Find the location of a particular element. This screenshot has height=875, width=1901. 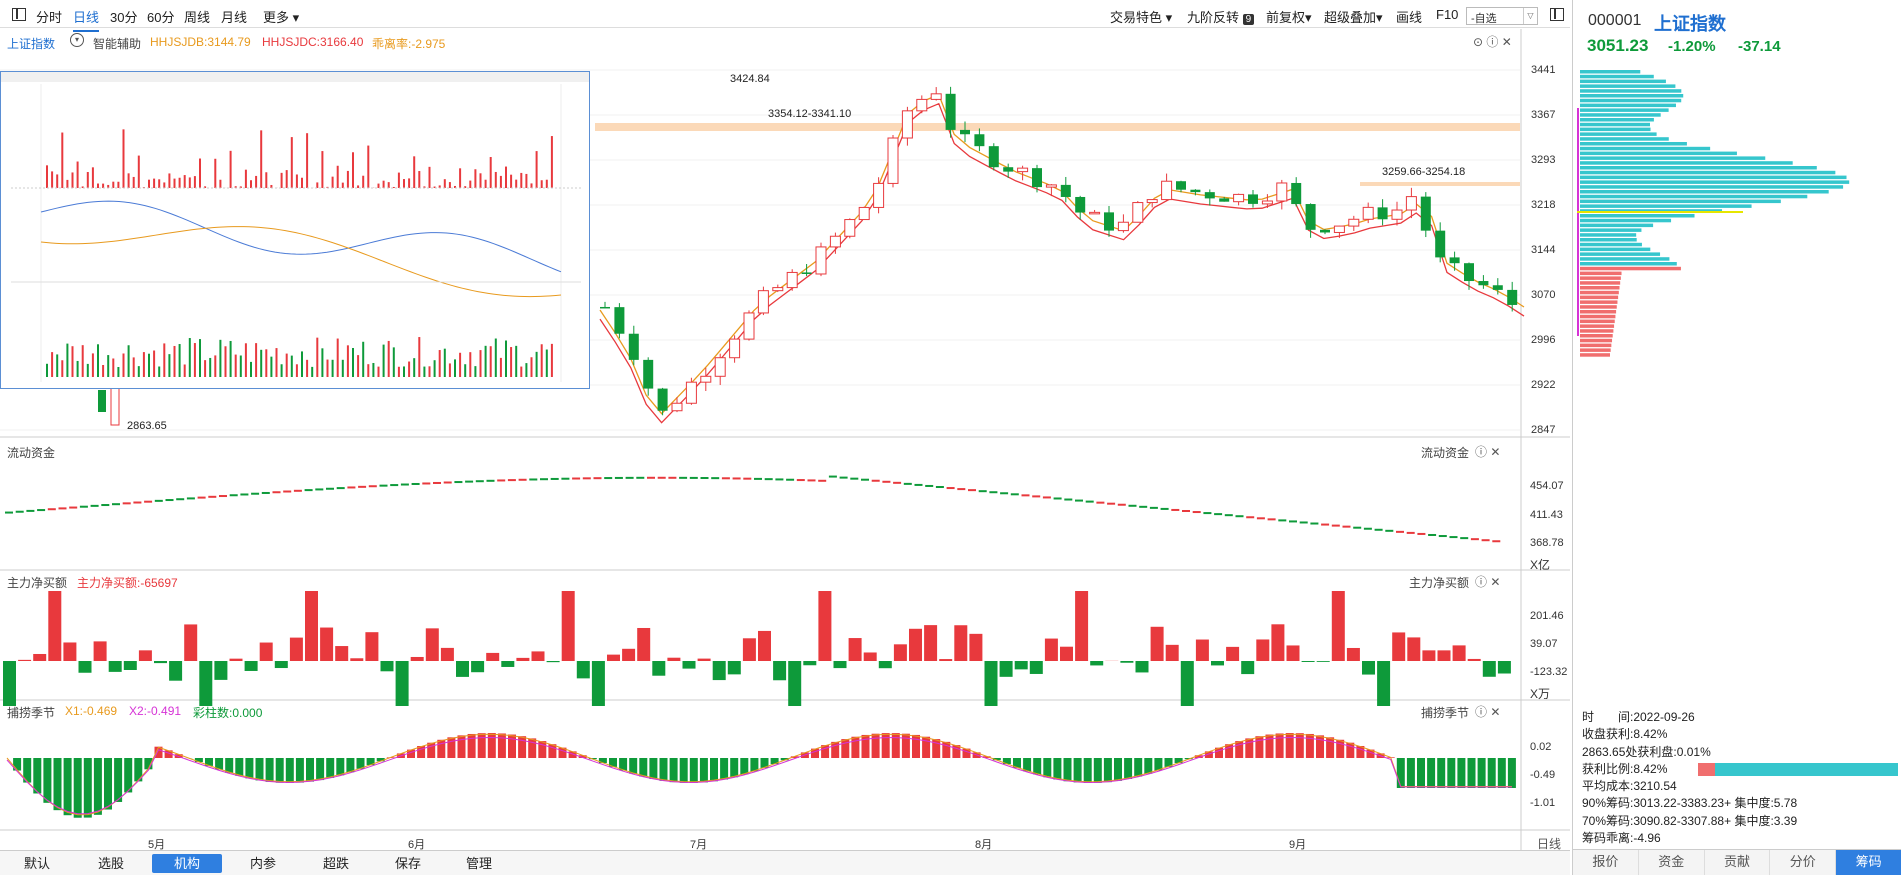

side-tab-contrib: 贡献 is located at coordinates (1737, 862).